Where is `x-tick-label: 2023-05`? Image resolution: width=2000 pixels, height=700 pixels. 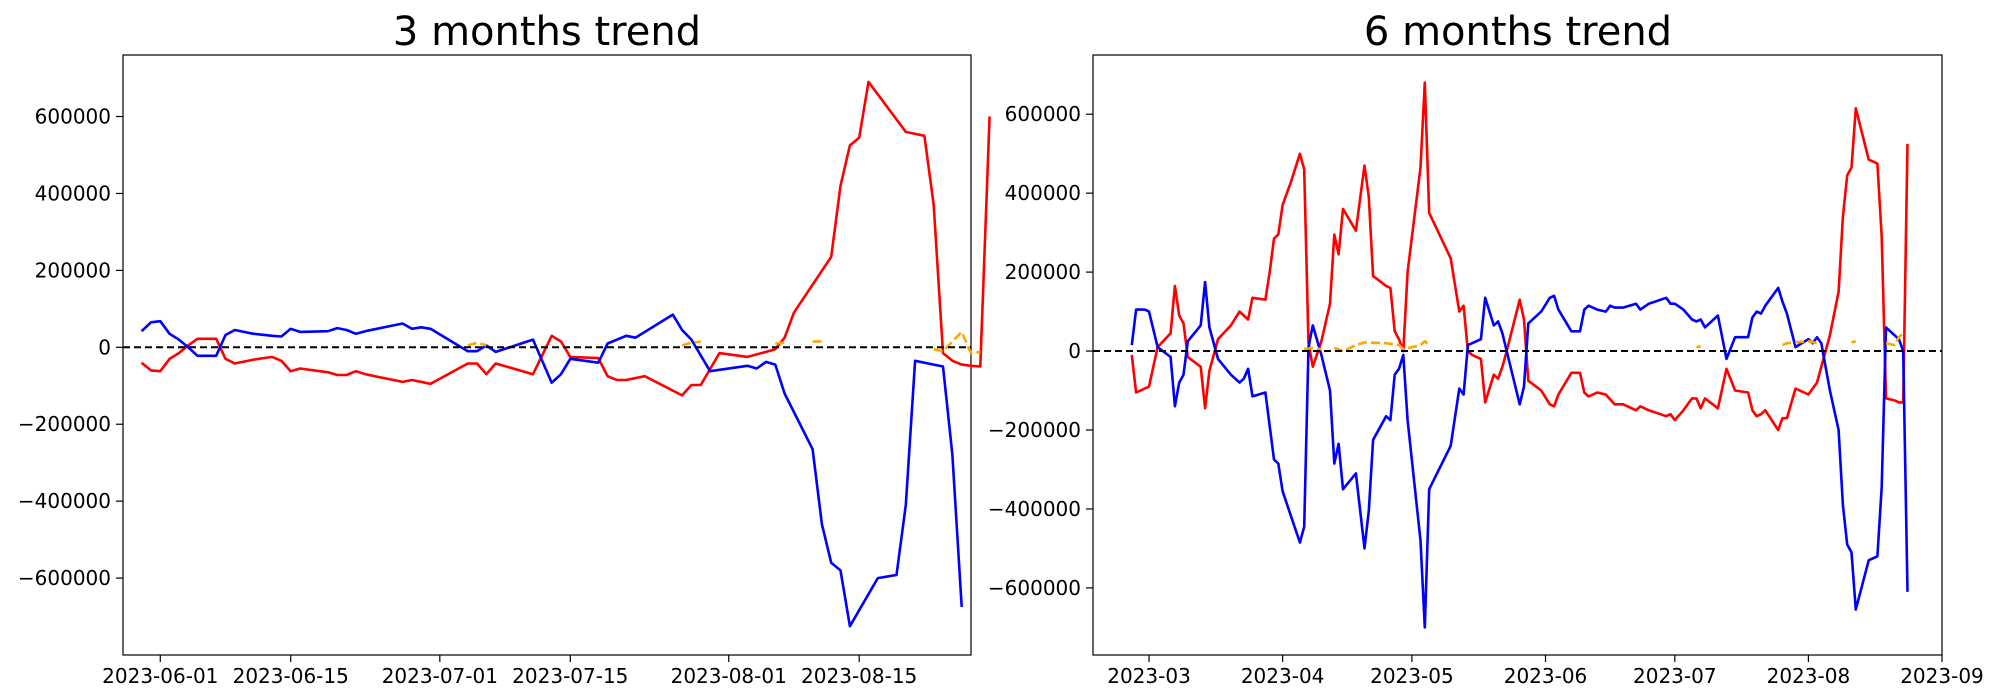 x-tick-label: 2023-05 is located at coordinates (1412, 676).